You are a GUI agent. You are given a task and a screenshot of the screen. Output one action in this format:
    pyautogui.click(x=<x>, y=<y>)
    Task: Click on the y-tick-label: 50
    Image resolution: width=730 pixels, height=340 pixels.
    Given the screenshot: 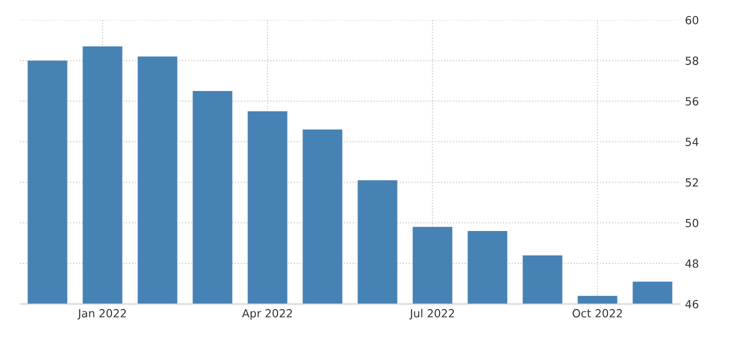 What is the action you would take?
    pyautogui.click(x=692, y=223)
    